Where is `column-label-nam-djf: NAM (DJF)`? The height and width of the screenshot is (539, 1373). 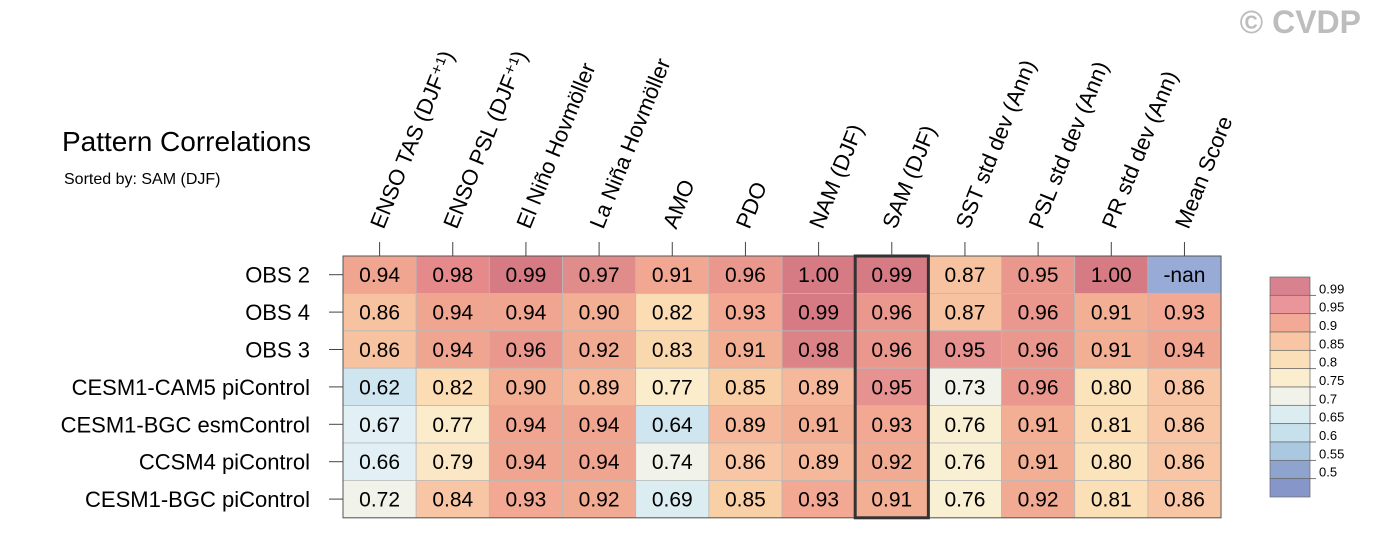
column-label-nam-djf: NAM (DJF) is located at coordinates (836, 176).